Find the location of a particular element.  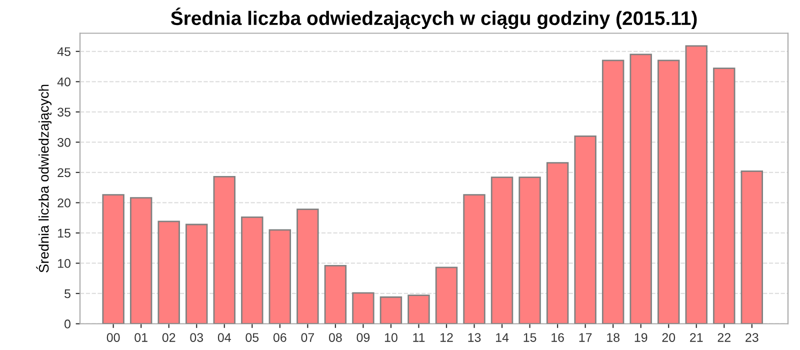

x-tick-label: 17 is located at coordinates (585, 337).